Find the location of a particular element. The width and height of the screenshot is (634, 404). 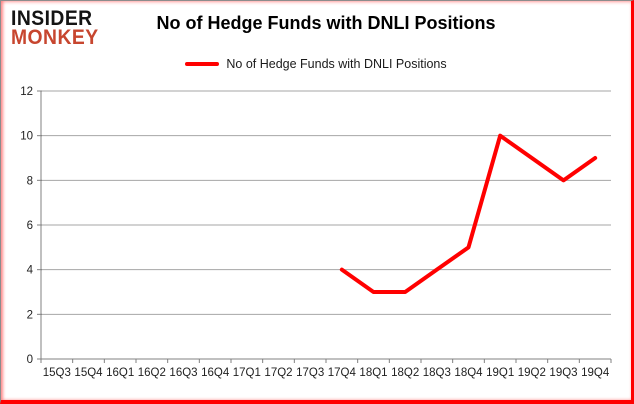

insider-monkey-logo: INSIDER MONKEY is located at coordinates (58, 28).